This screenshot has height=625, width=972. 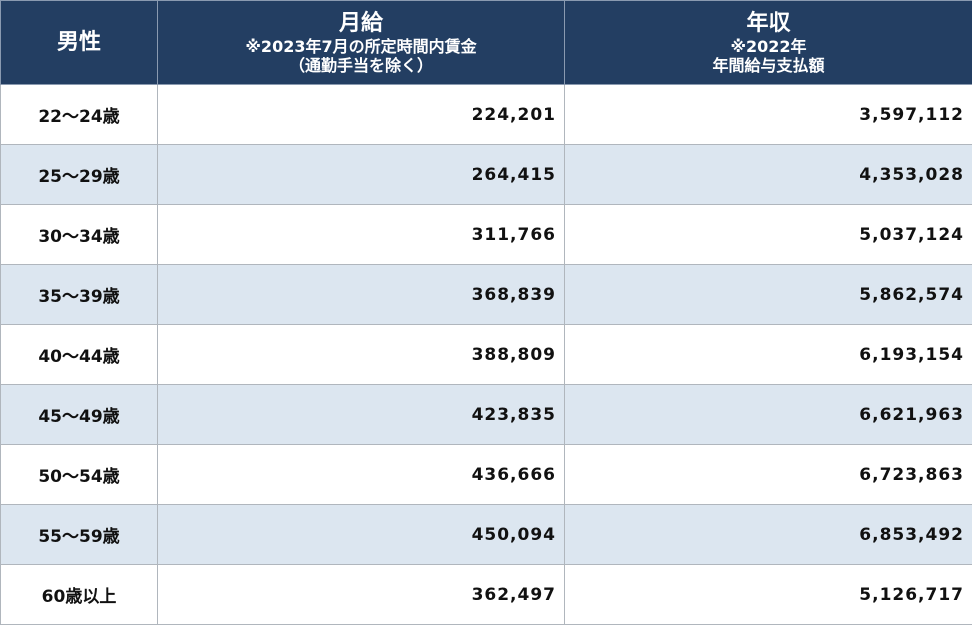 What do you see at coordinates (768, 174) in the screenshot?
I see `amount: 4,353,028` at bounding box center [768, 174].